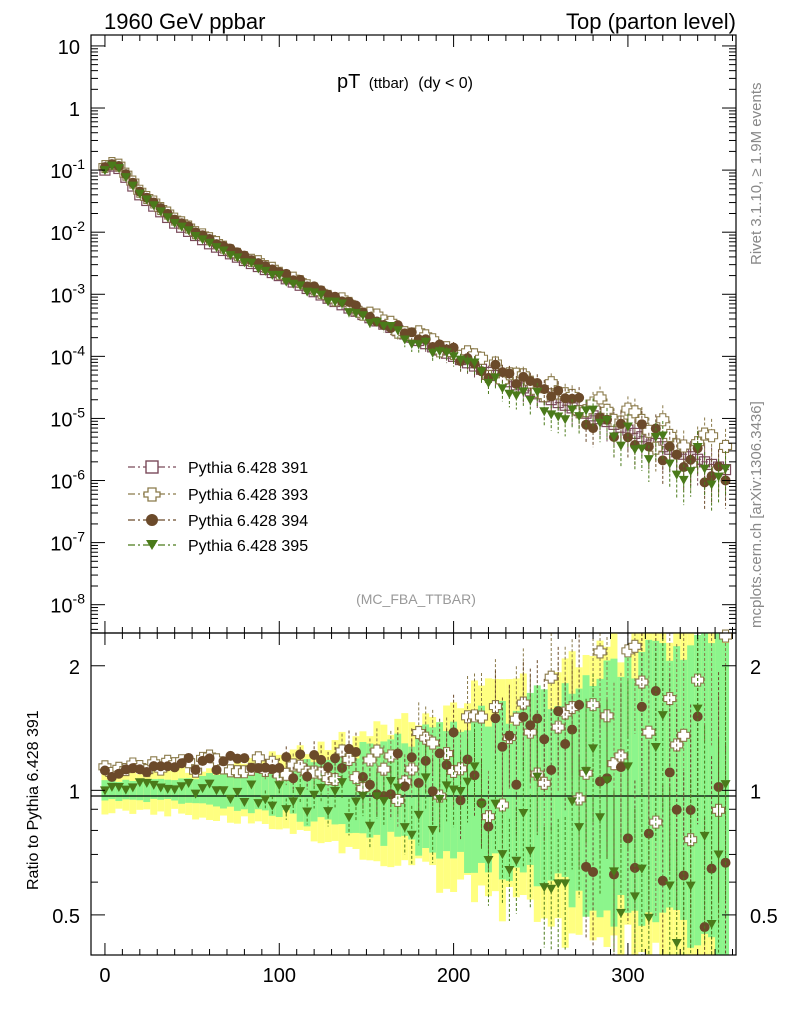  I want to click on y-tick-label: 1, so click(74, 110).